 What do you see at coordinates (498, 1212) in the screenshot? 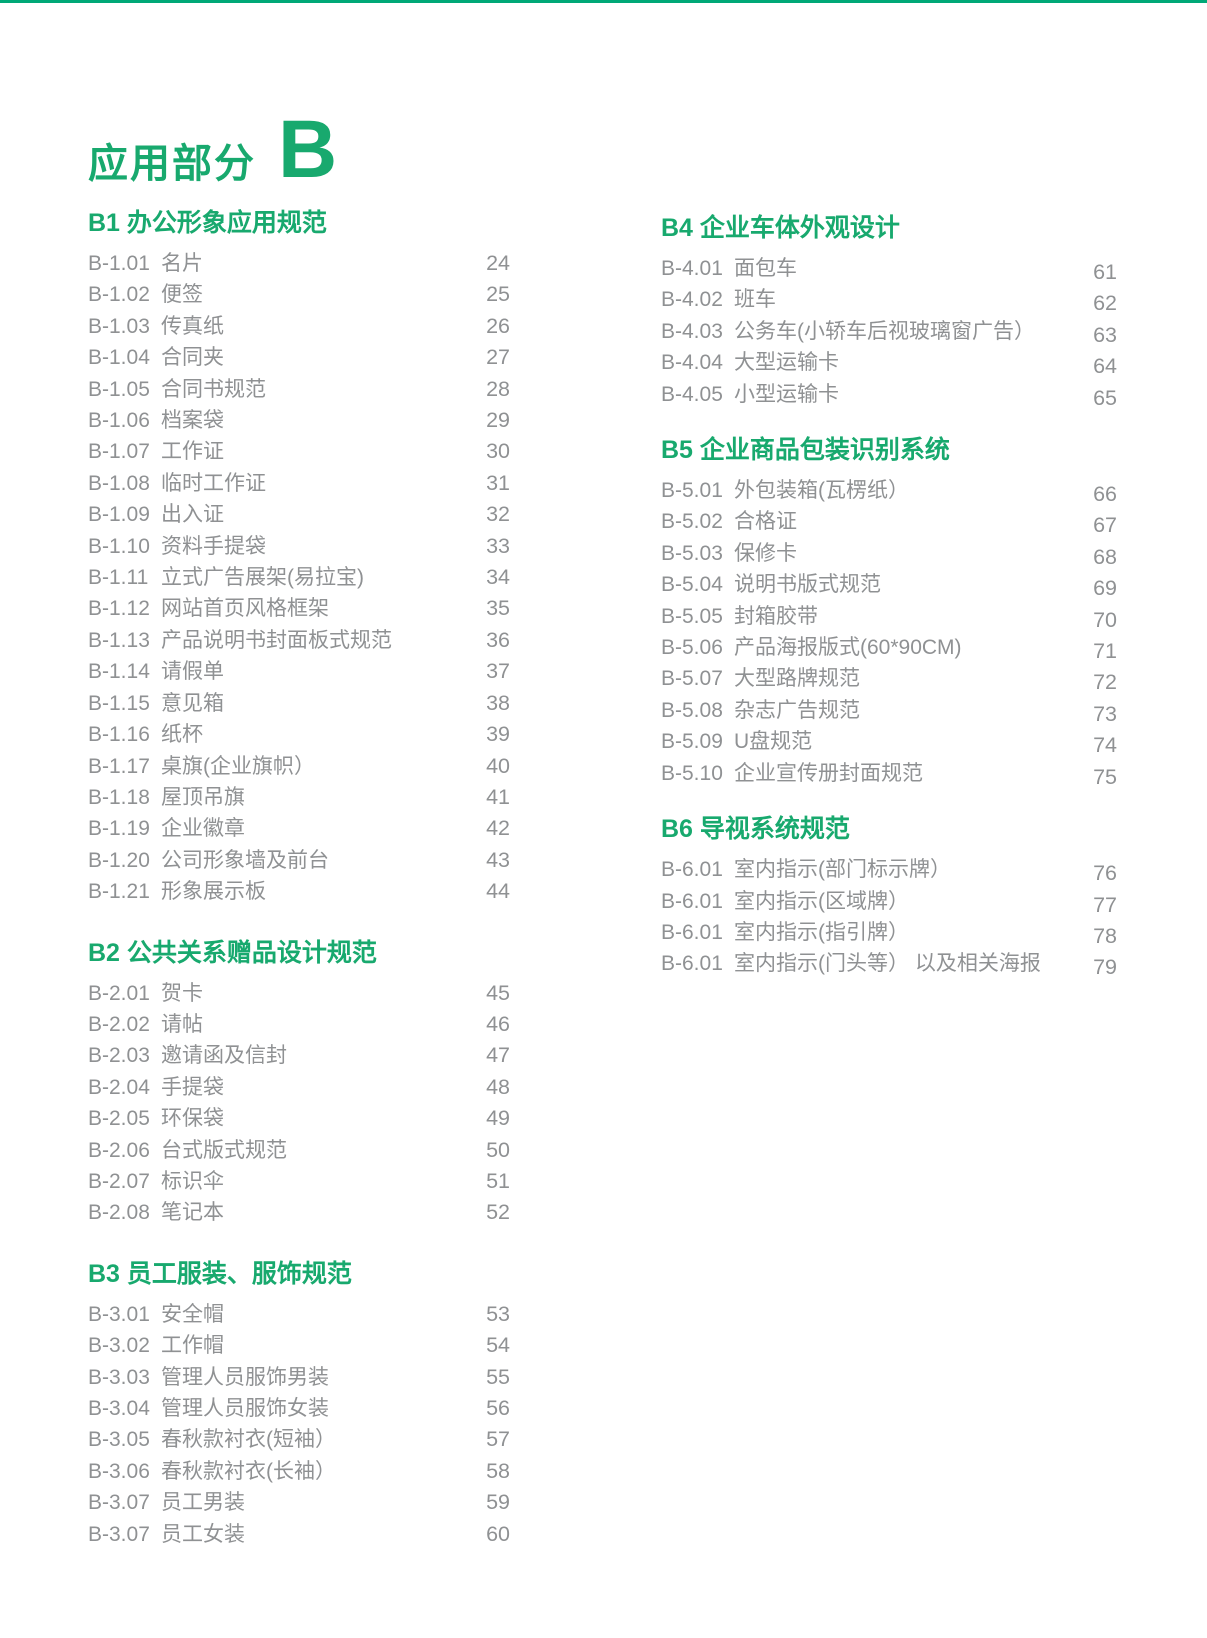
I see `toc-item-page: 52` at bounding box center [498, 1212].